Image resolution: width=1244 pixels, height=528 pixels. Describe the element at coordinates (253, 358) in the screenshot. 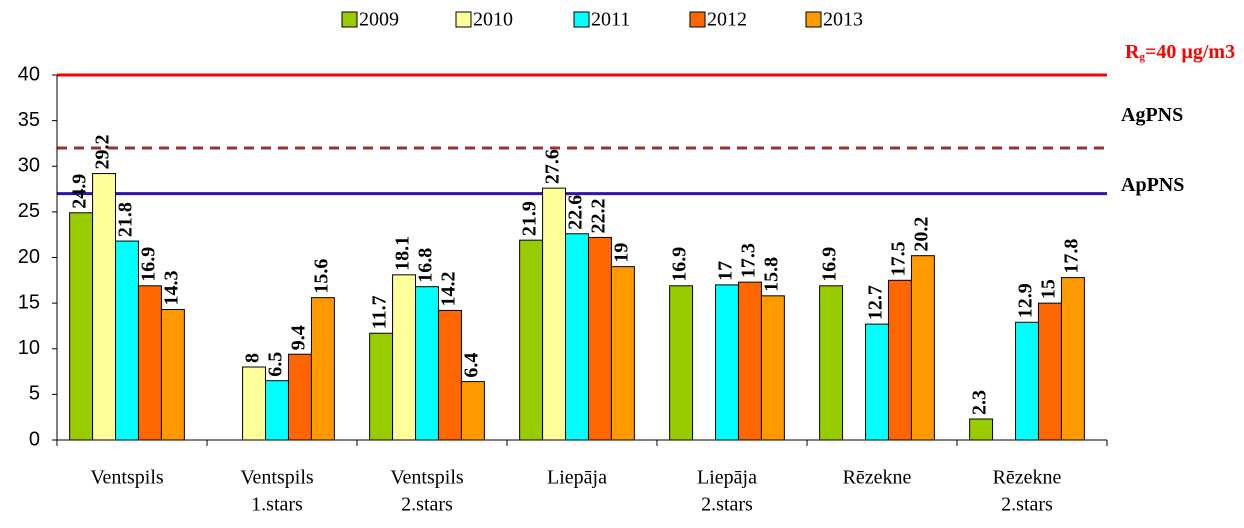

I see `data-label: 8` at that location.